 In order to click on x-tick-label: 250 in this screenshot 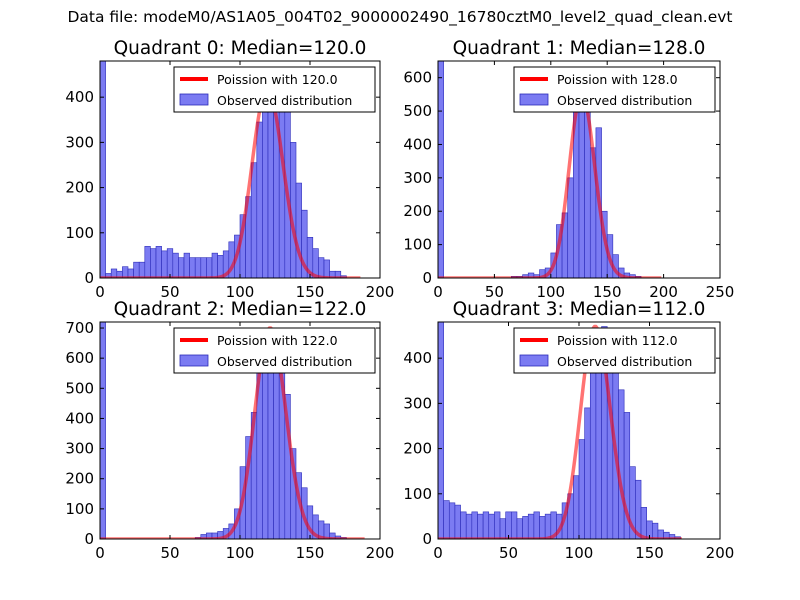, I will do `click(720, 292)`.